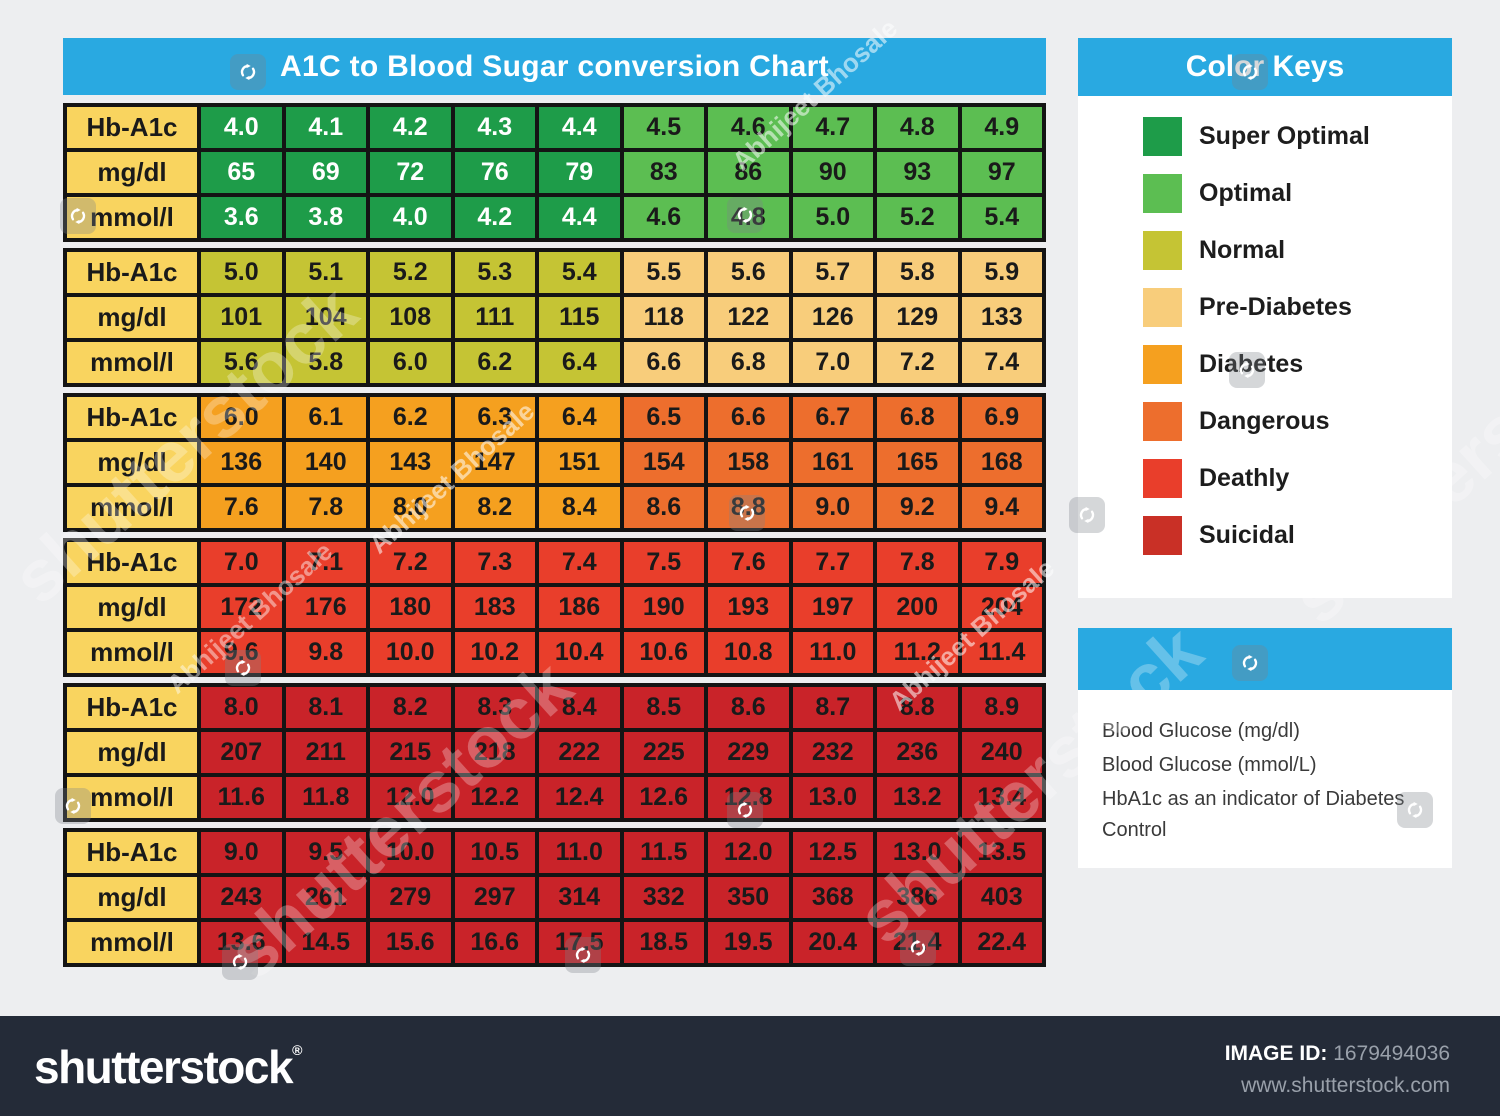  Describe the element at coordinates (494, 362) in the screenshot. I see `table-cell: 6.2` at that location.